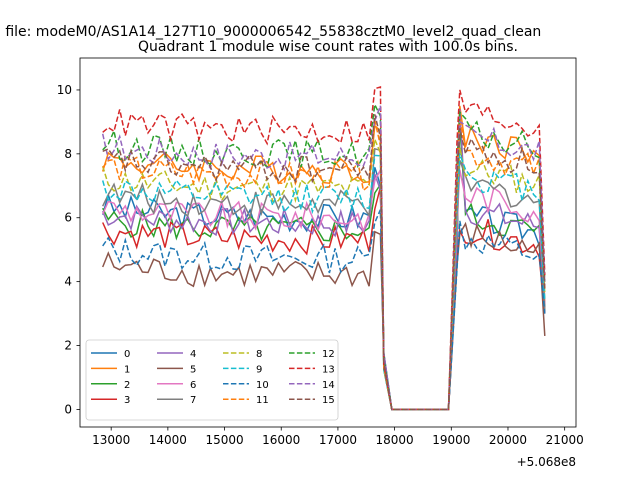  I want to click on x-tick-label: 21000, so click(565, 440).